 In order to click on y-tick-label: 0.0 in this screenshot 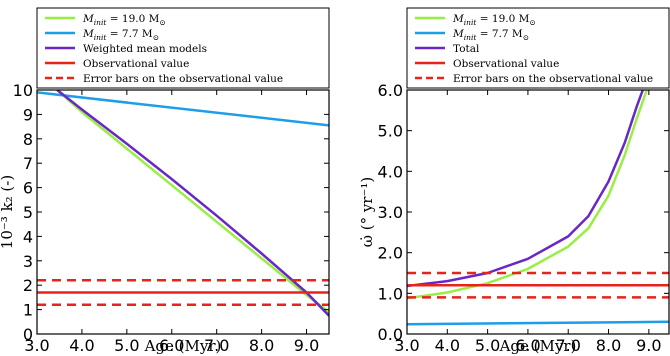, I will do `click(390, 334)`.